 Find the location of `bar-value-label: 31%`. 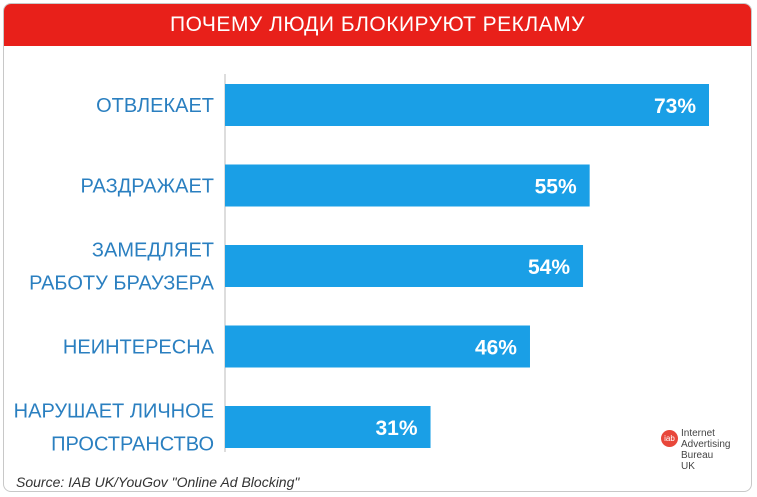

bar-value-label: 31% is located at coordinates (397, 428).